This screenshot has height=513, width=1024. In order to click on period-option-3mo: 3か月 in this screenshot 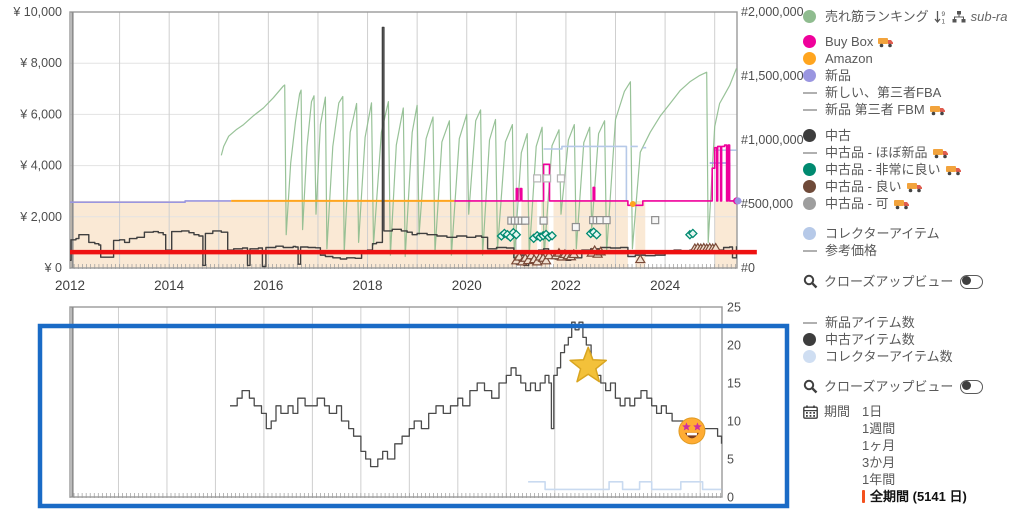, I will do `click(914, 462)`.